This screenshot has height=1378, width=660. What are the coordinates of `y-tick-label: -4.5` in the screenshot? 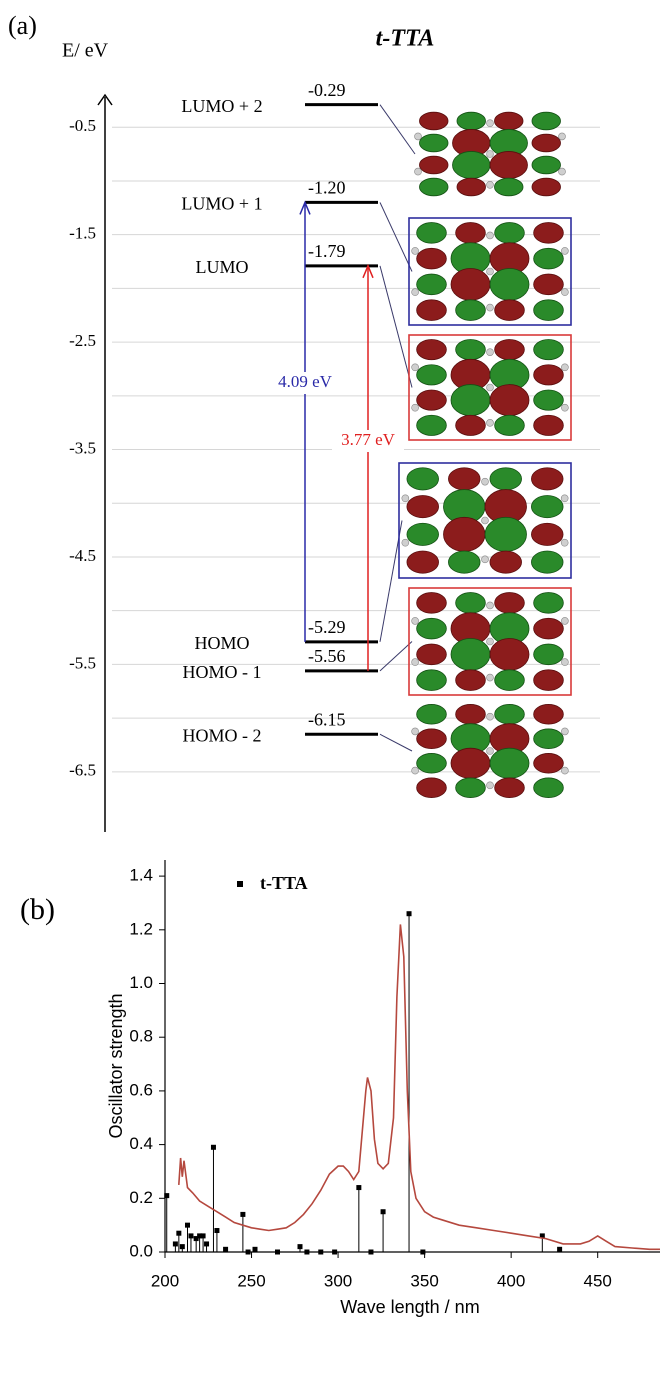 It's located at (82, 555).